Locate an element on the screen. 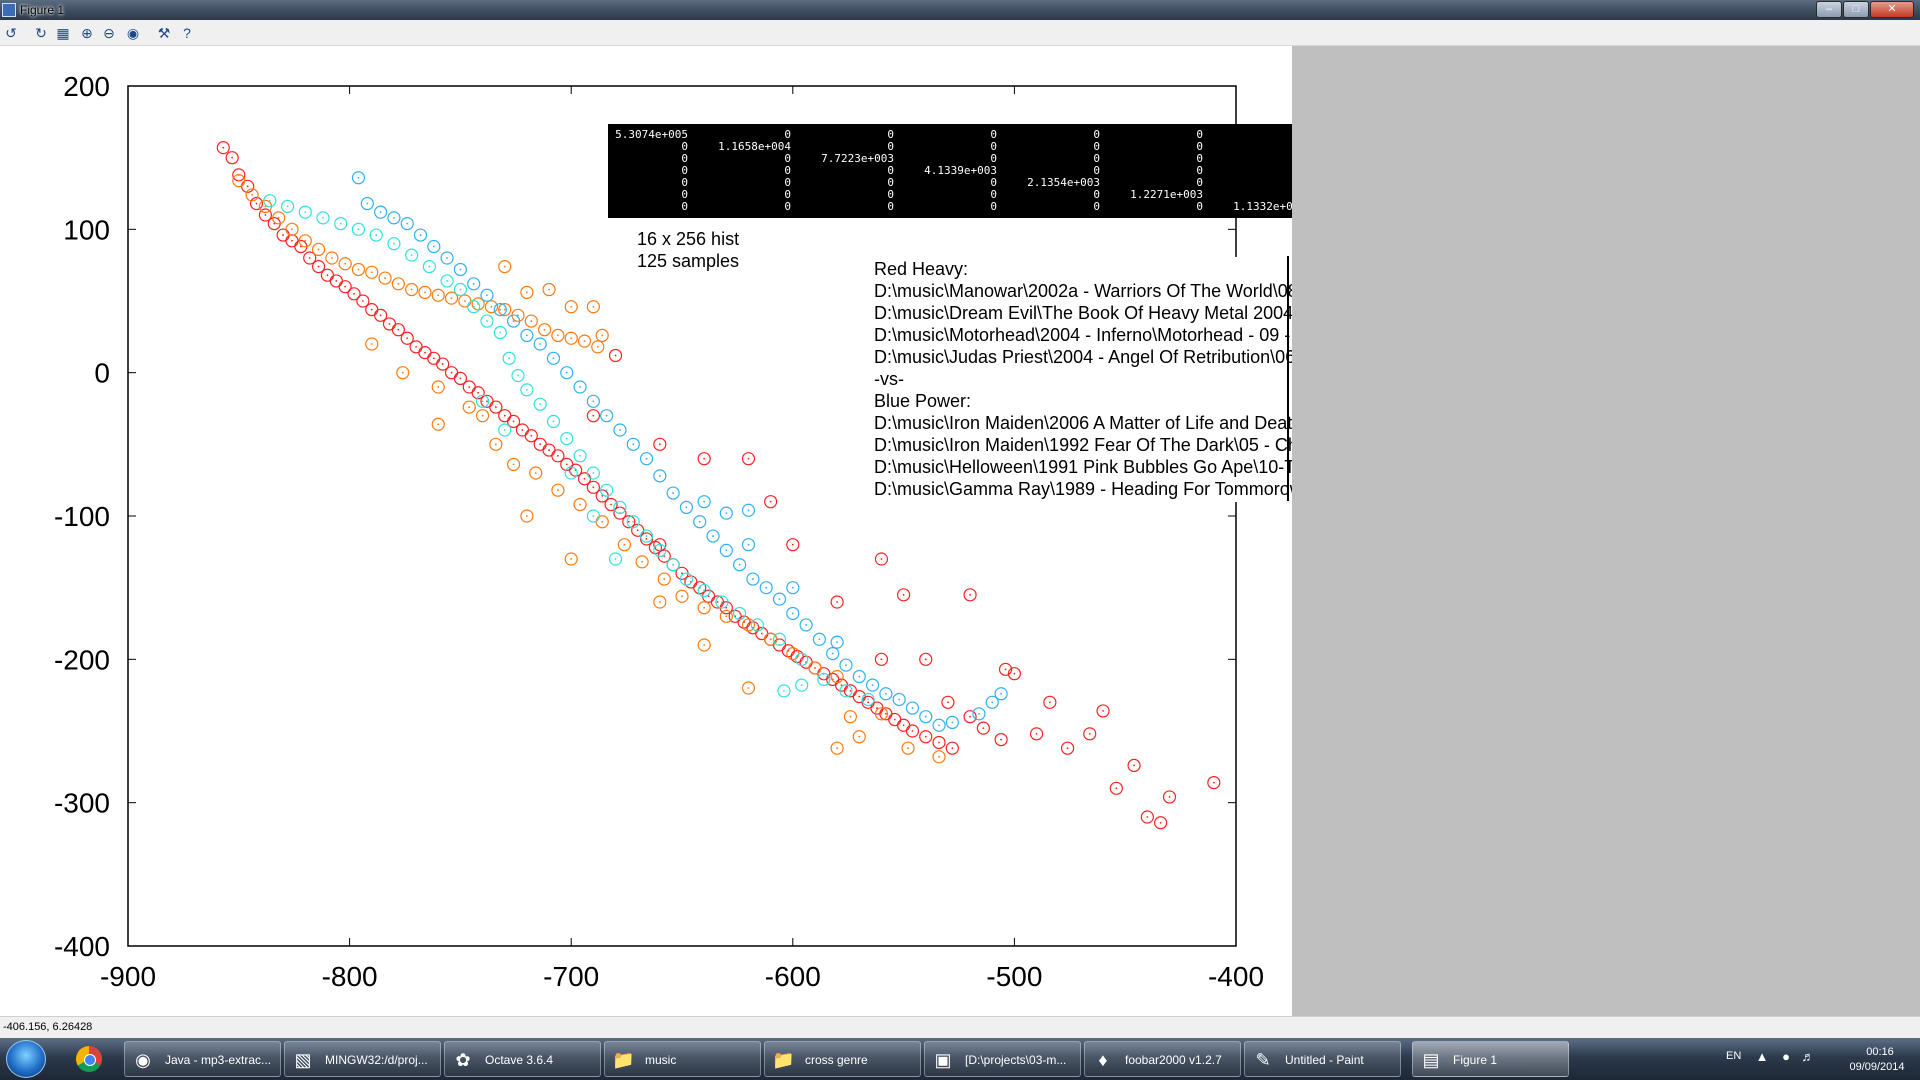  task-cross-genre-folder: 📁 cross genre is located at coordinates (842, 1059).